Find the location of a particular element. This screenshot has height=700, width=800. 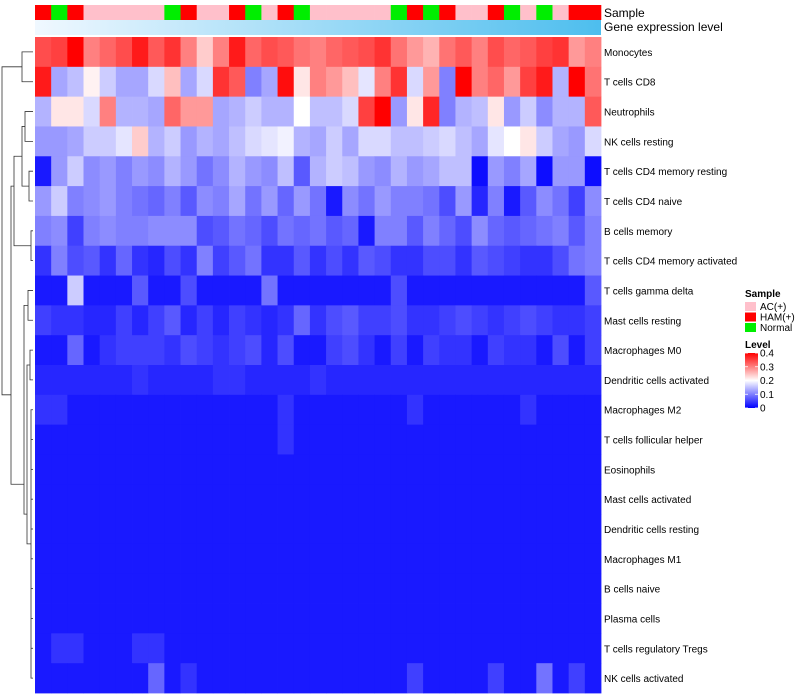

row-label: Neutrophils is located at coordinates (629, 113).